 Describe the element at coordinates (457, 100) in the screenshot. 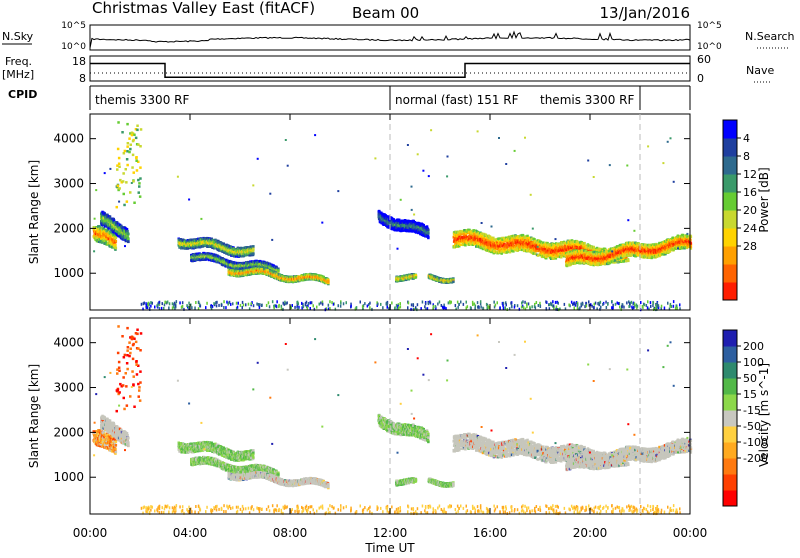

I see `cpid-segment-label: normal (fast) 151 RF` at that location.